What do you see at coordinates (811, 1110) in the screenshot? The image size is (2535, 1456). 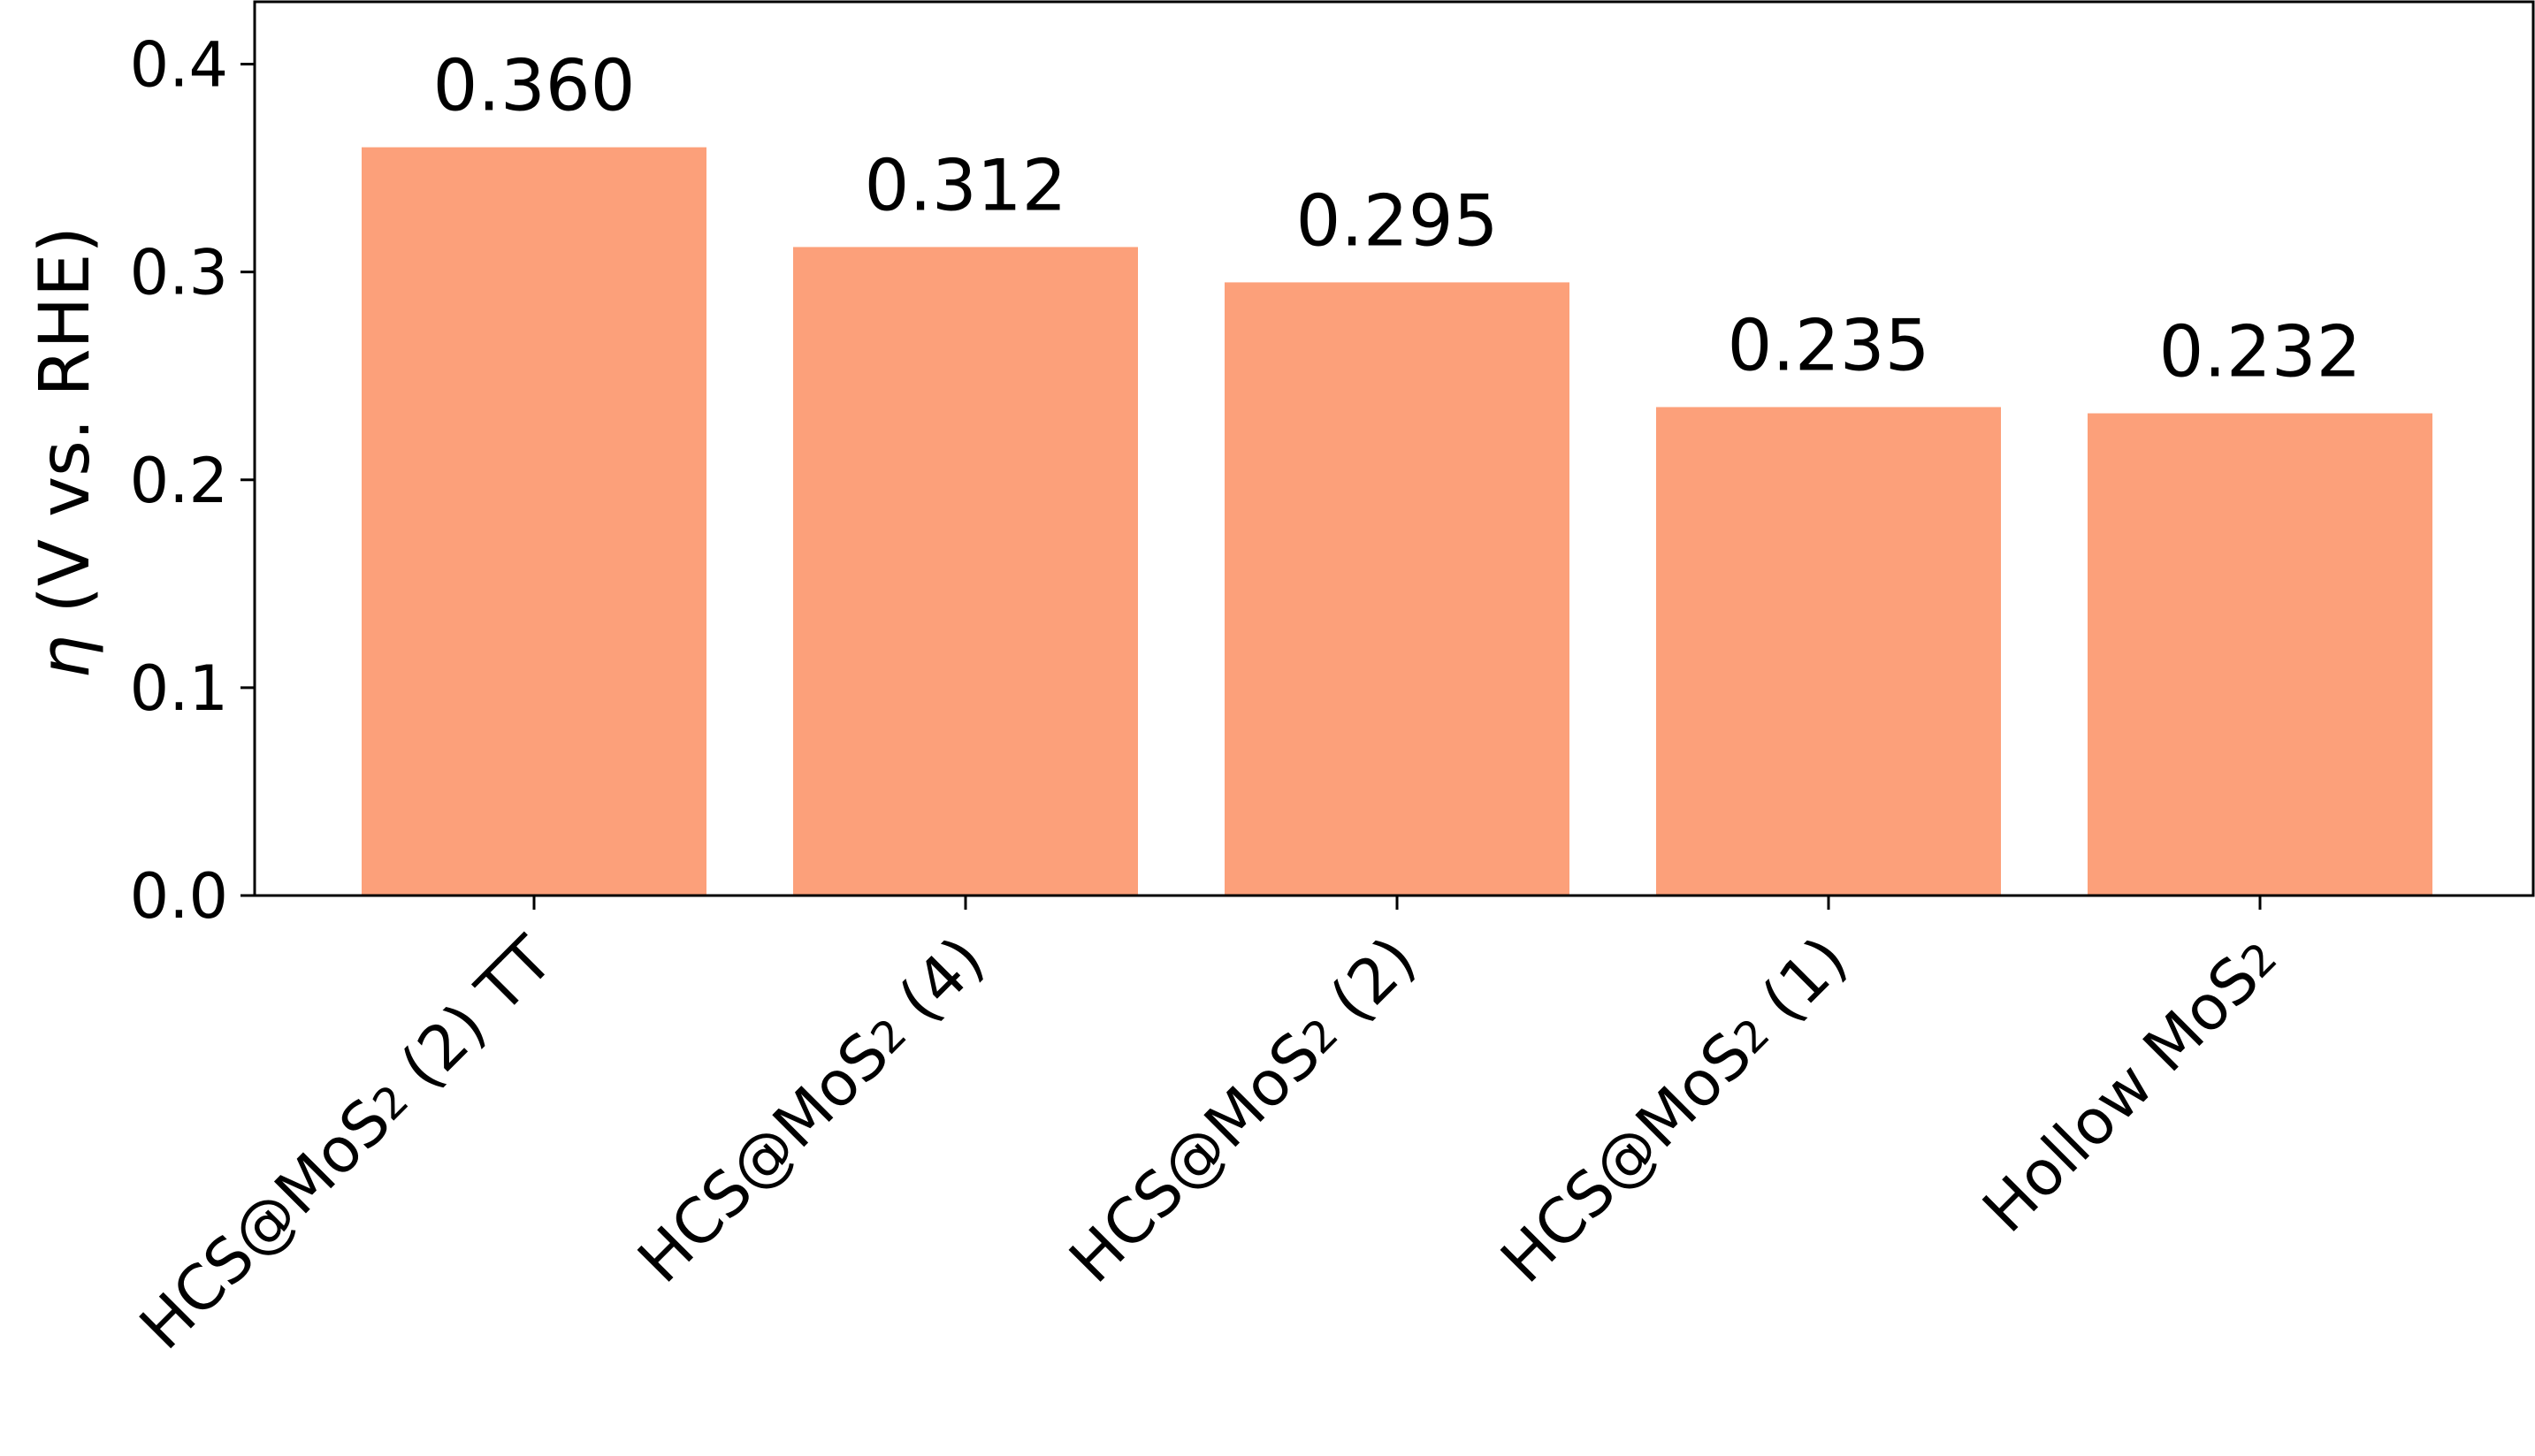 I see `x-tick-label-2: HCS@MoS2 (4)` at bounding box center [811, 1110].